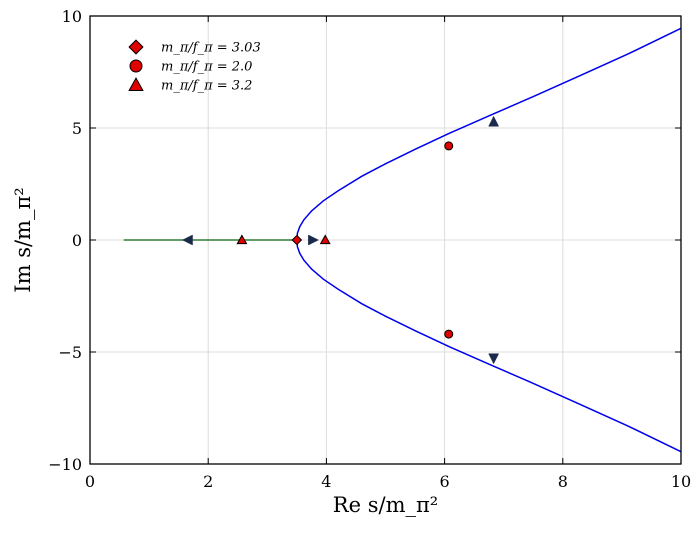 This screenshot has height=534, width=698. What do you see at coordinates (385, 505) in the screenshot?
I see `x-axis-label: Re s/m_π²` at bounding box center [385, 505].